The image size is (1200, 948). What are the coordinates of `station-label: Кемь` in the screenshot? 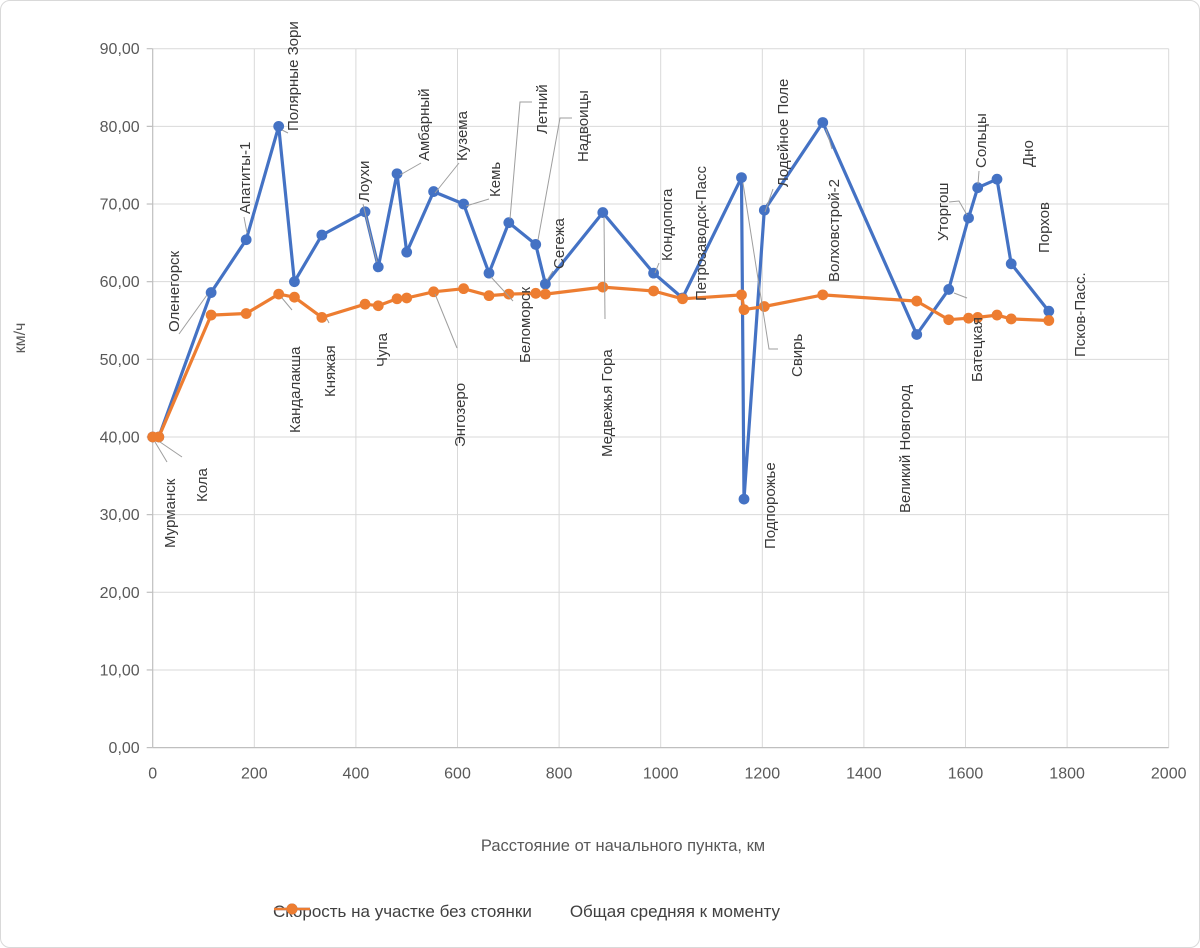 It's located at (495, 179).